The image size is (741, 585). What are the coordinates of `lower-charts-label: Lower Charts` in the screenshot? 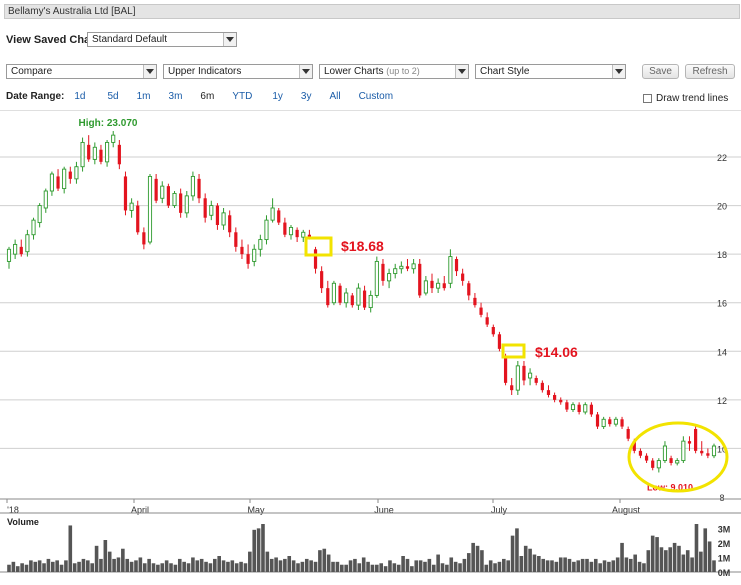 It's located at (354, 71).